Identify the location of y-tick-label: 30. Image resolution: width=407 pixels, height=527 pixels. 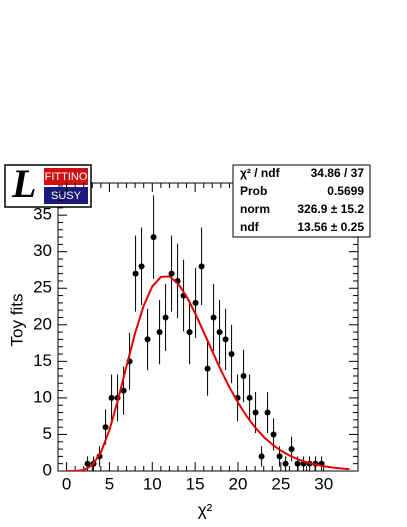
(42, 250).